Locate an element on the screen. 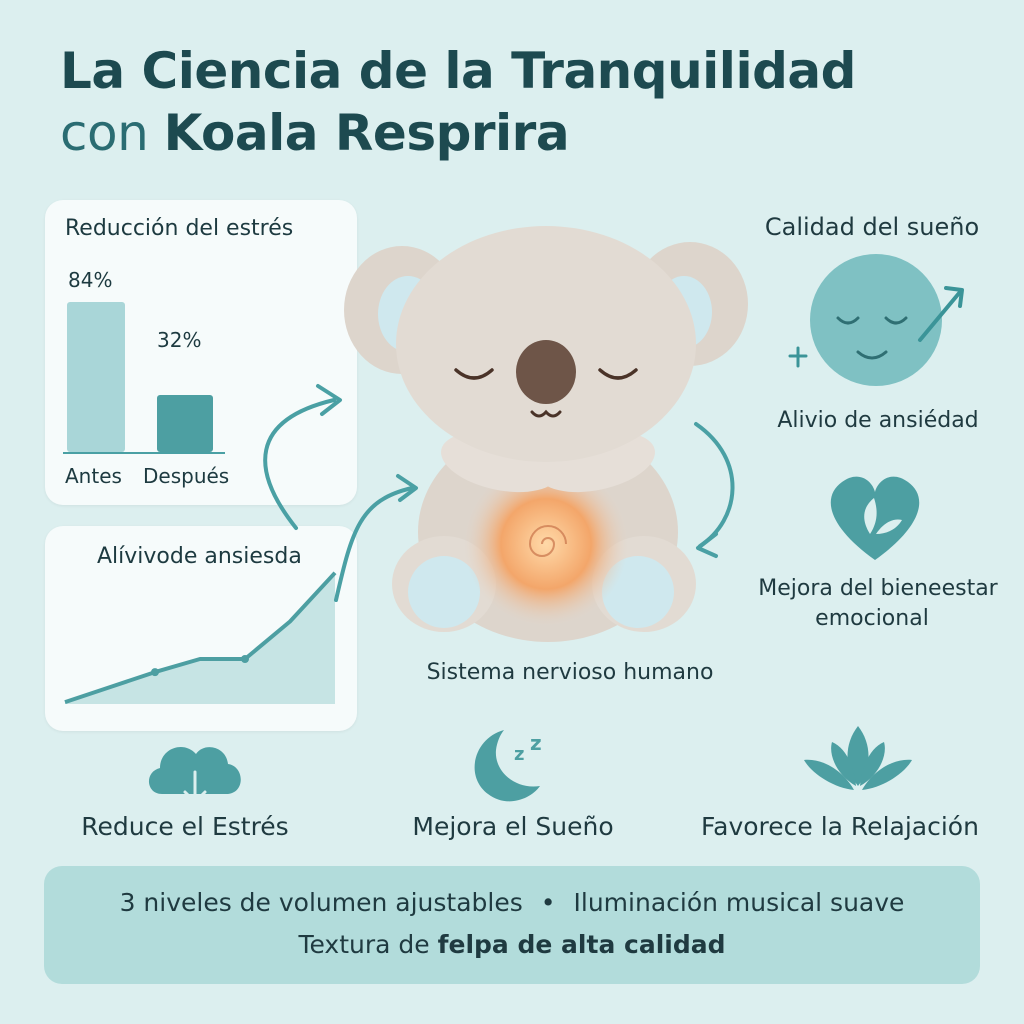 This screenshot has height=1024, width=1024. nervous-system-caption: Sistema nervioso humano is located at coordinates (570, 672).